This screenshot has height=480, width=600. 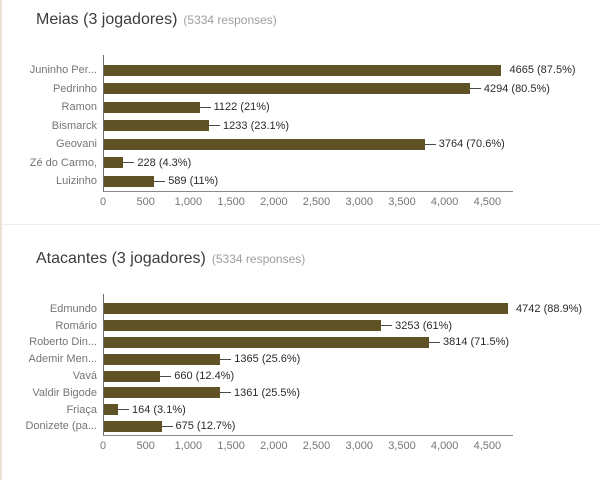 What do you see at coordinates (308, 107) in the screenshot?
I see `plot-cell: 1122 (21%)` at bounding box center [308, 107].